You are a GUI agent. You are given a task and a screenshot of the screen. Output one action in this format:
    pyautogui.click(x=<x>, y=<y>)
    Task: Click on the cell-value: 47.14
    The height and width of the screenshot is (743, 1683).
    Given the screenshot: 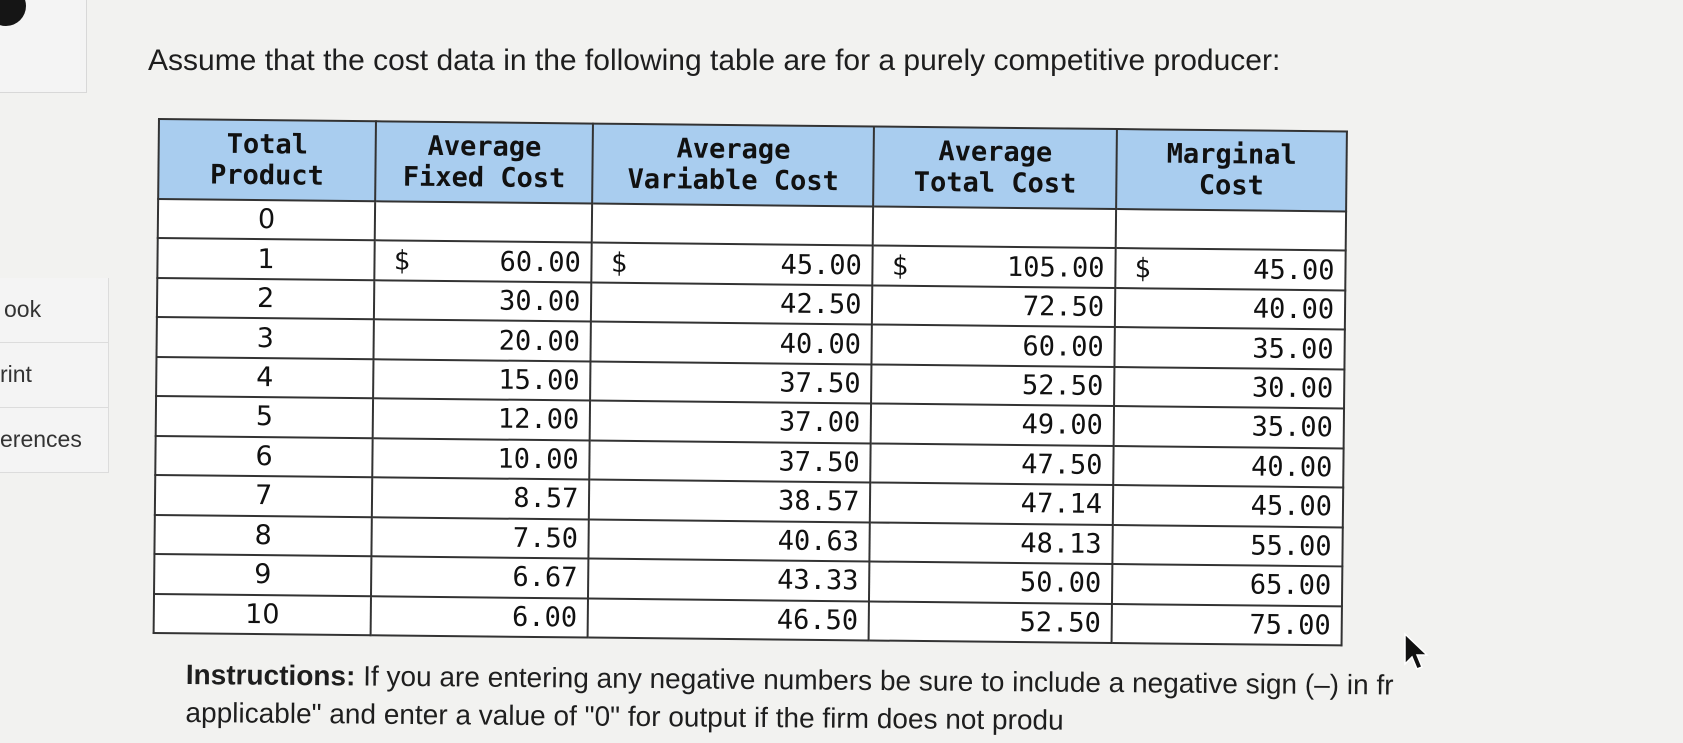 What is the action you would take?
    pyautogui.click(x=1061, y=504)
    